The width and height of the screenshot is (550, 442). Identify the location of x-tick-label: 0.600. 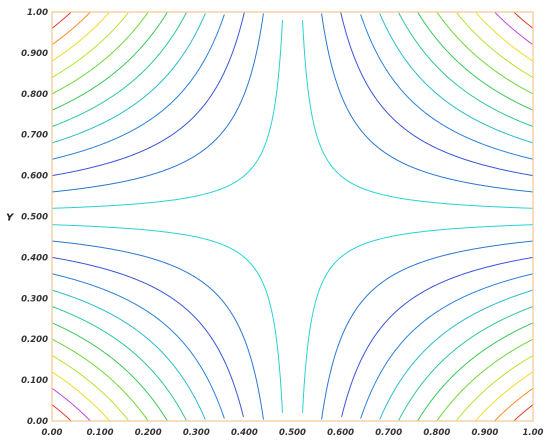
(340, 433).